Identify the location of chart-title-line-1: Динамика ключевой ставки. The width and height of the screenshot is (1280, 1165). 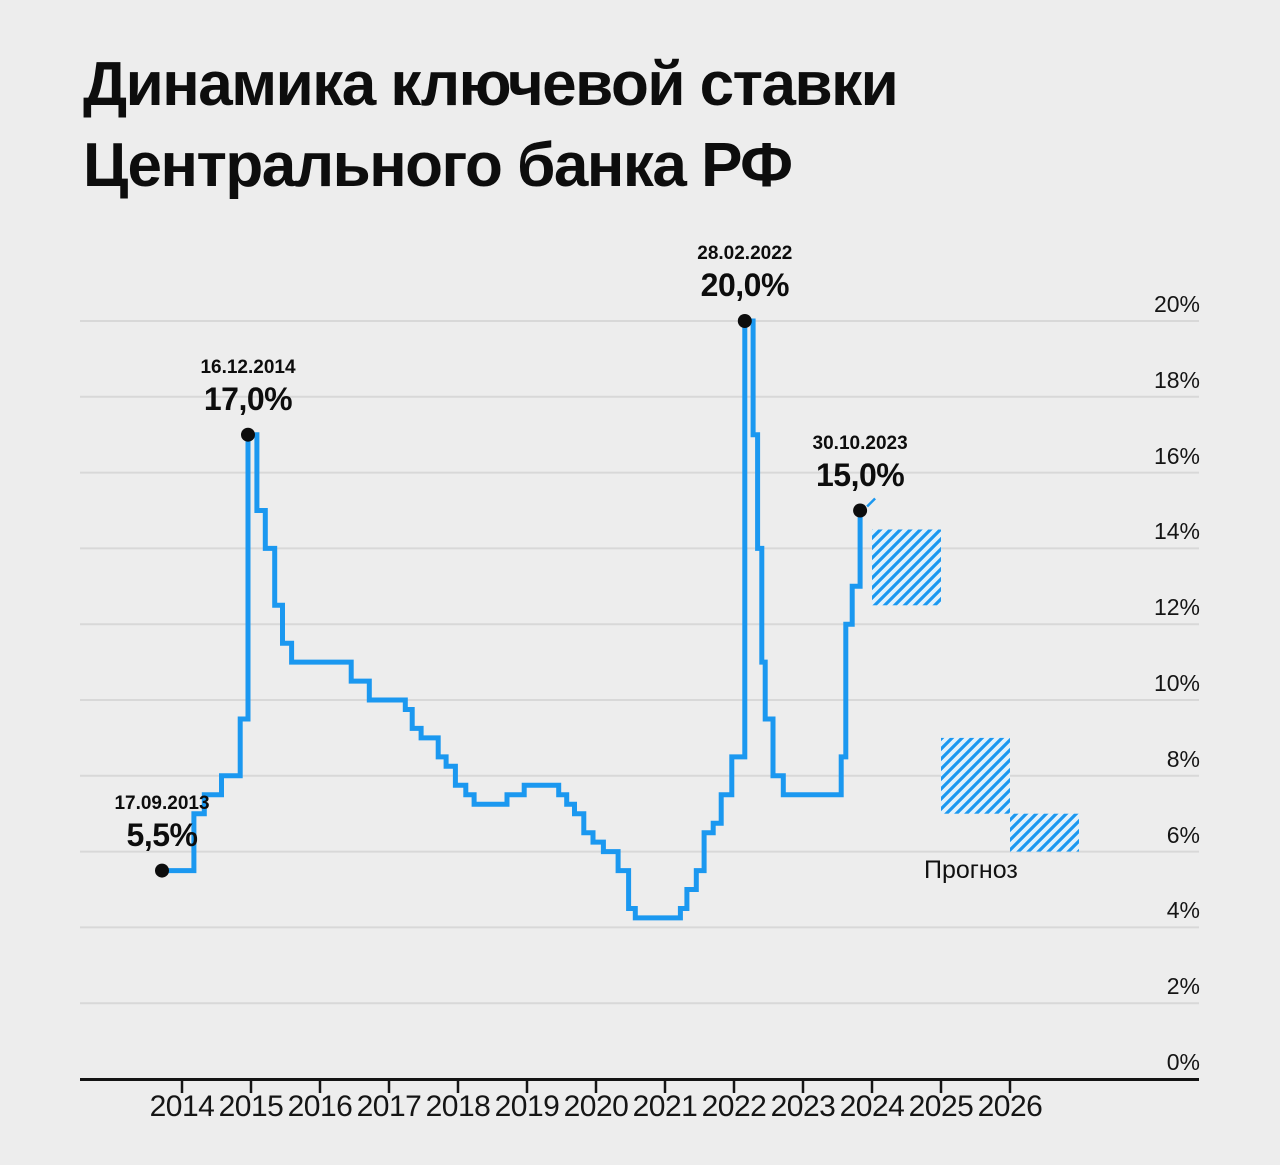
(491, 84).